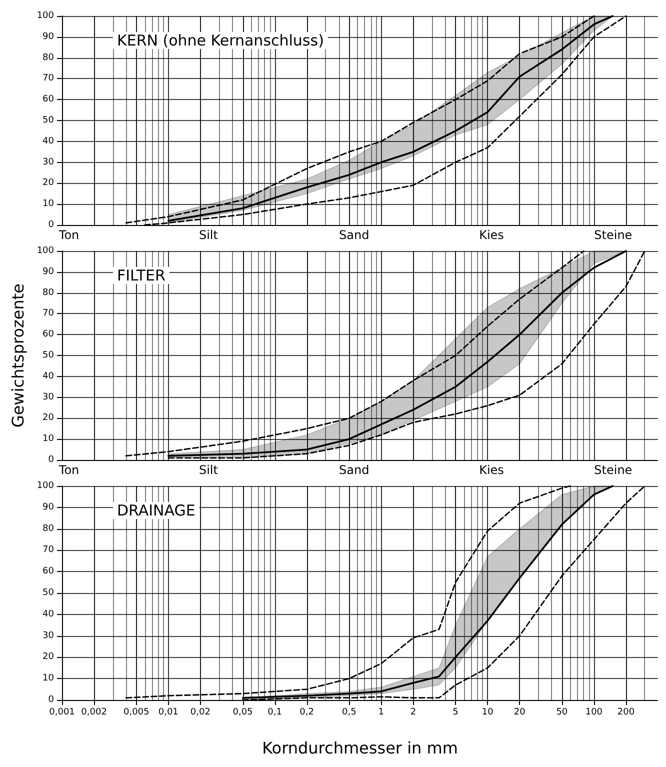 The image size is (666, 767). Describe the element at coordinates (349, 713) in the screenshot. I see `x-tick-label: 0,5` at that location.